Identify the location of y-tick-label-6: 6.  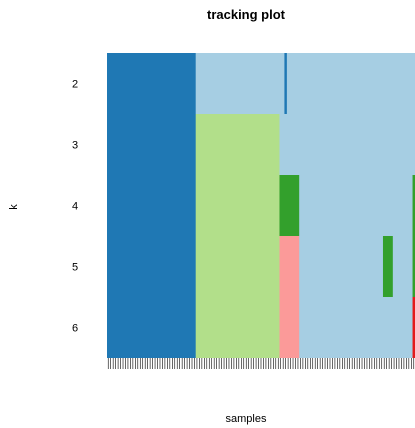
(75, 329).